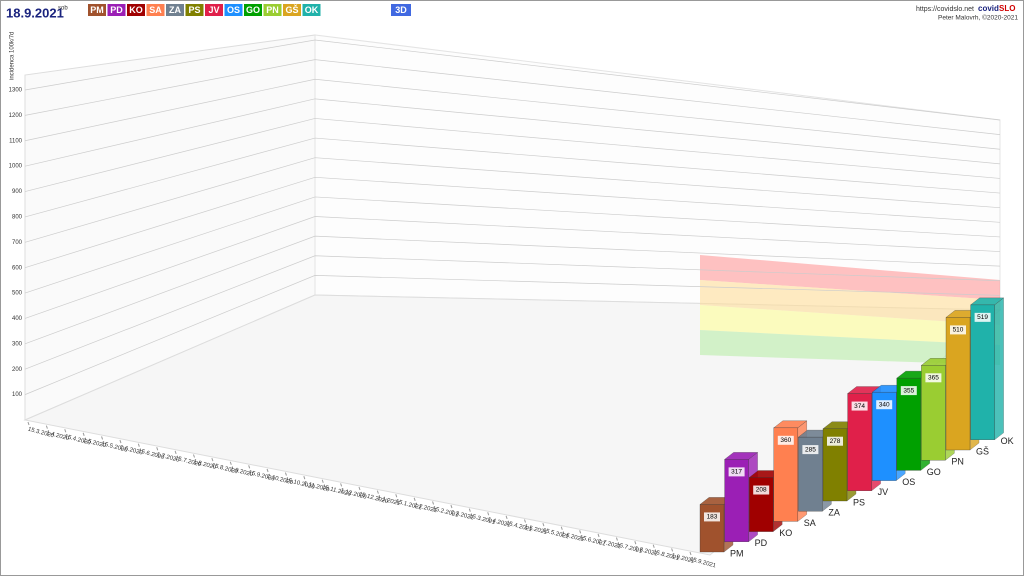 The image size is (1024, 581). I want to click on region-button-label: SA, so click(155, 10).